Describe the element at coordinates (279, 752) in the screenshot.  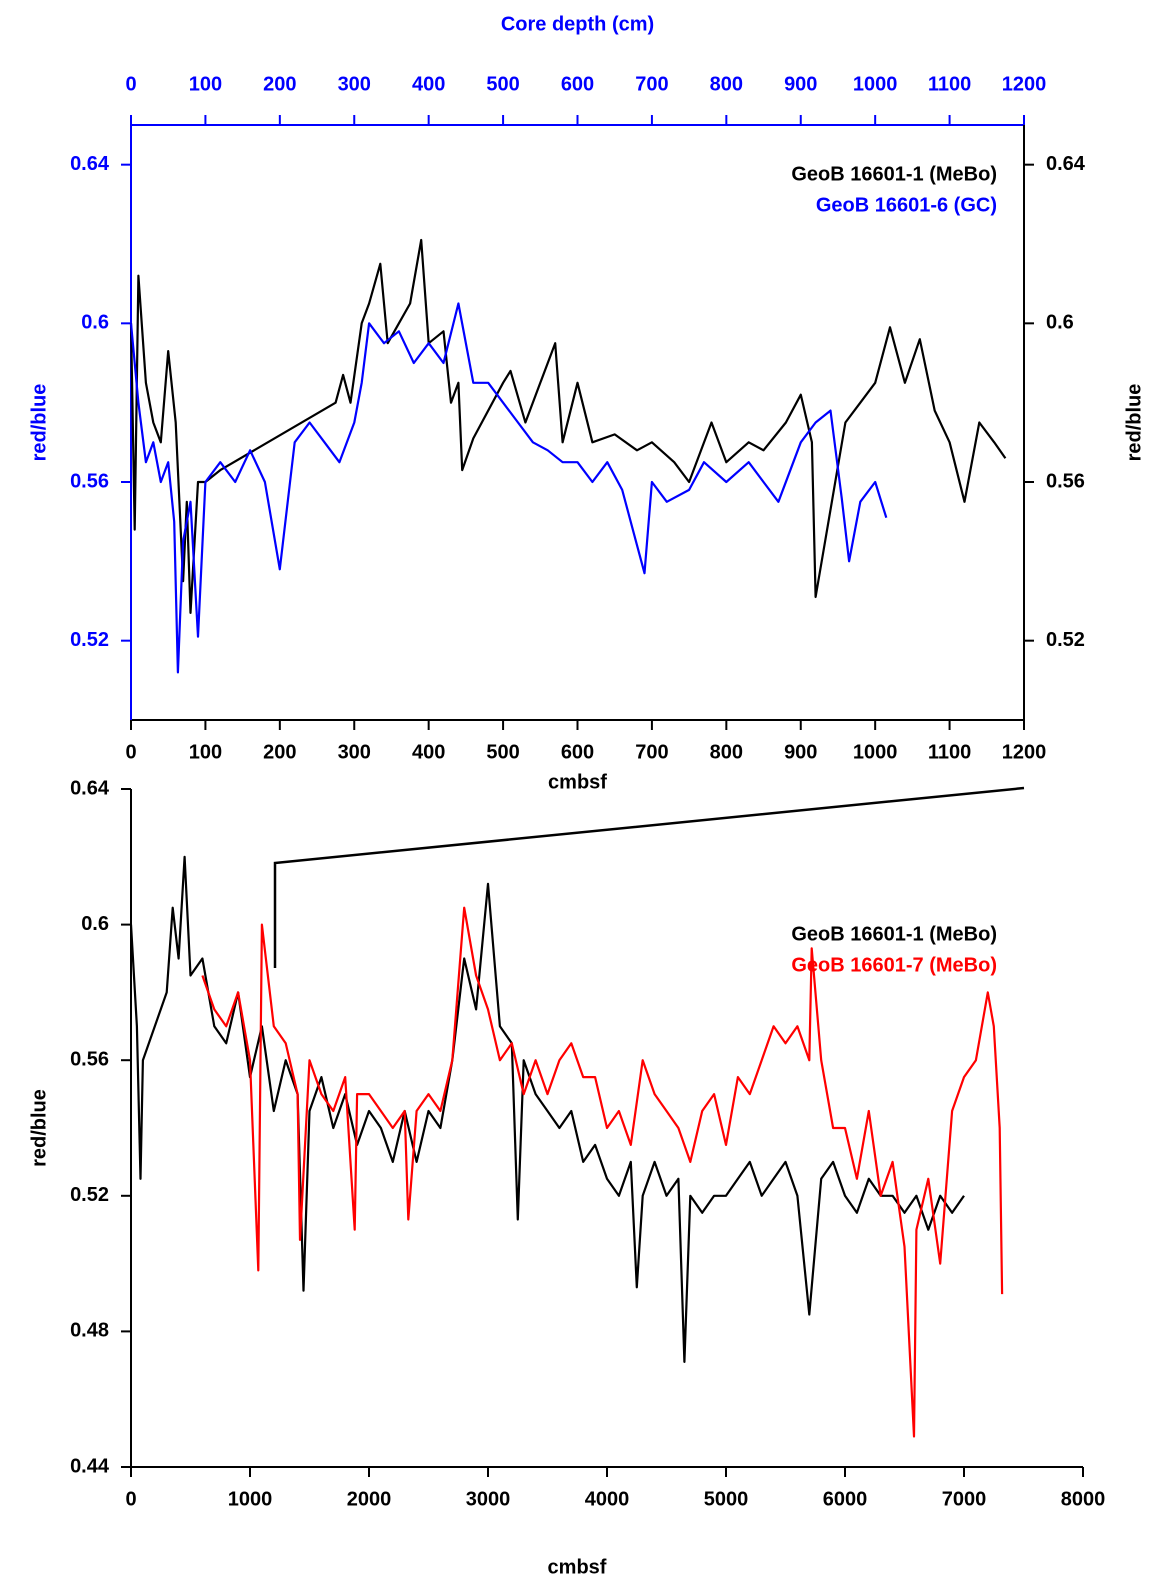
I see `x-tick-label: 200` at that location.